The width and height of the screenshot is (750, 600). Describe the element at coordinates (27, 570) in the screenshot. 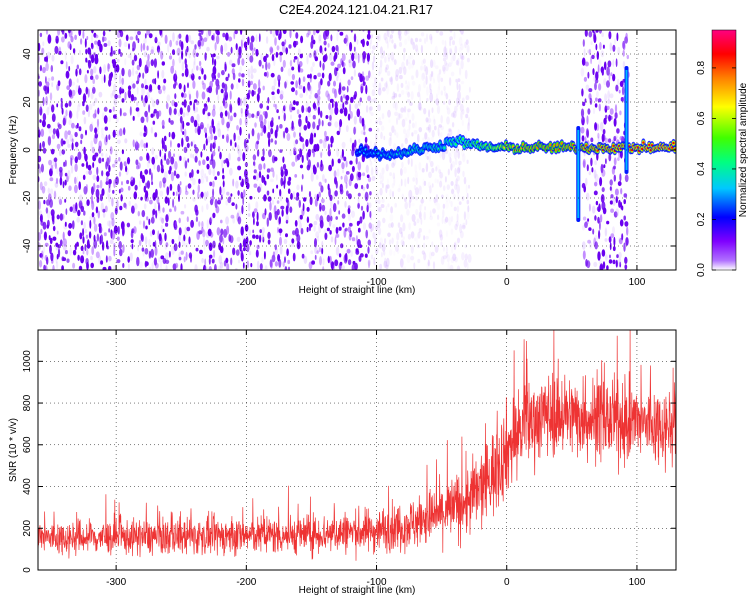

I see `y-tick-label: 0` at that location.